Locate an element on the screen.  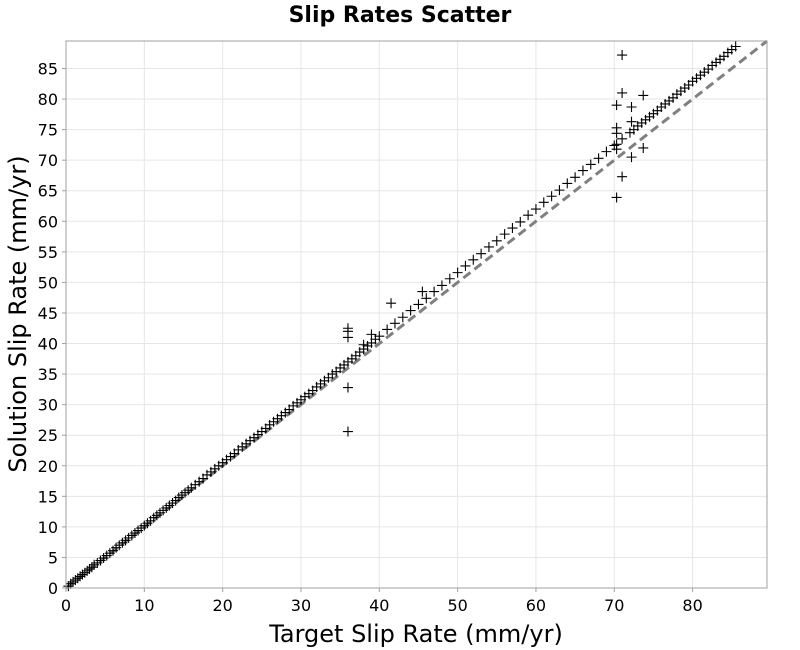
x-tick-label: 30 is located at coordinates (301, 605).